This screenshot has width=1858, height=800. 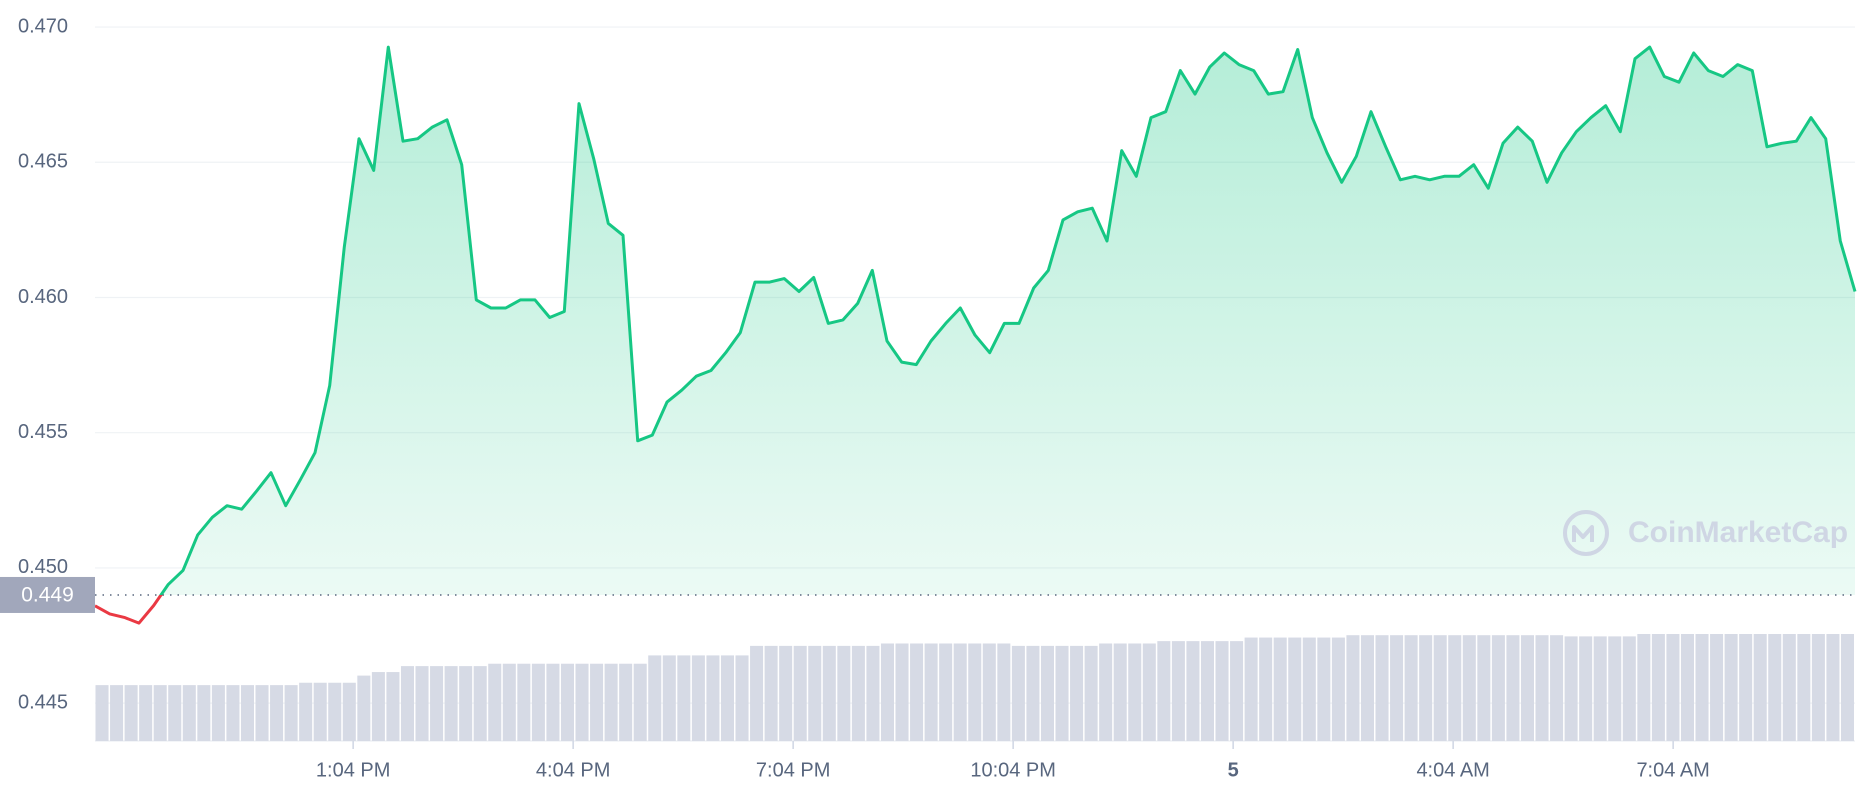 I want to click on x-tick-label: 7:04 PM, so click(x=793, y=770).